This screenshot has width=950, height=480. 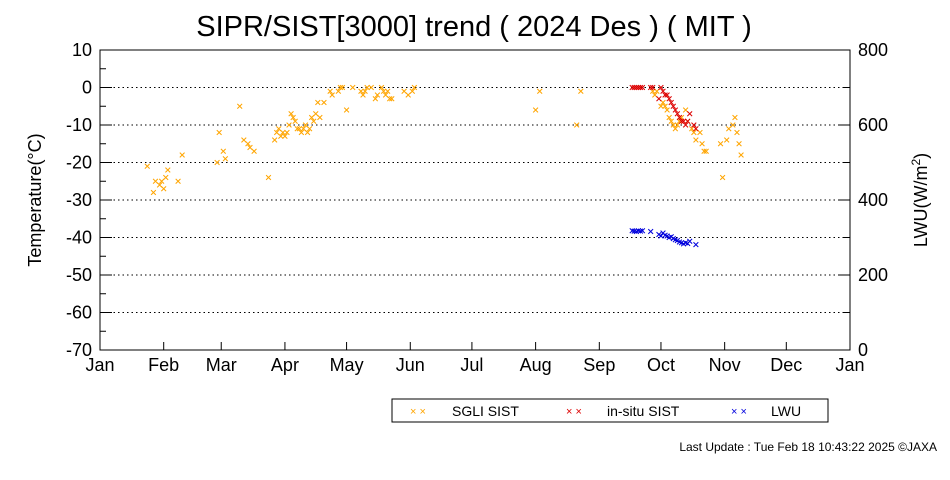 I want to click on y-tick-label: -40, so click(x=79, y=238).